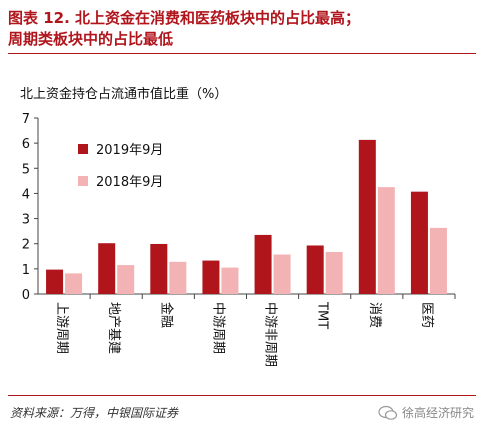 Image resolution: width=482 pixels, height=442 pixels. Describe the element at coordinates (374, 315) in the screenshot. I see `x-tick-label: 消费` at that location.